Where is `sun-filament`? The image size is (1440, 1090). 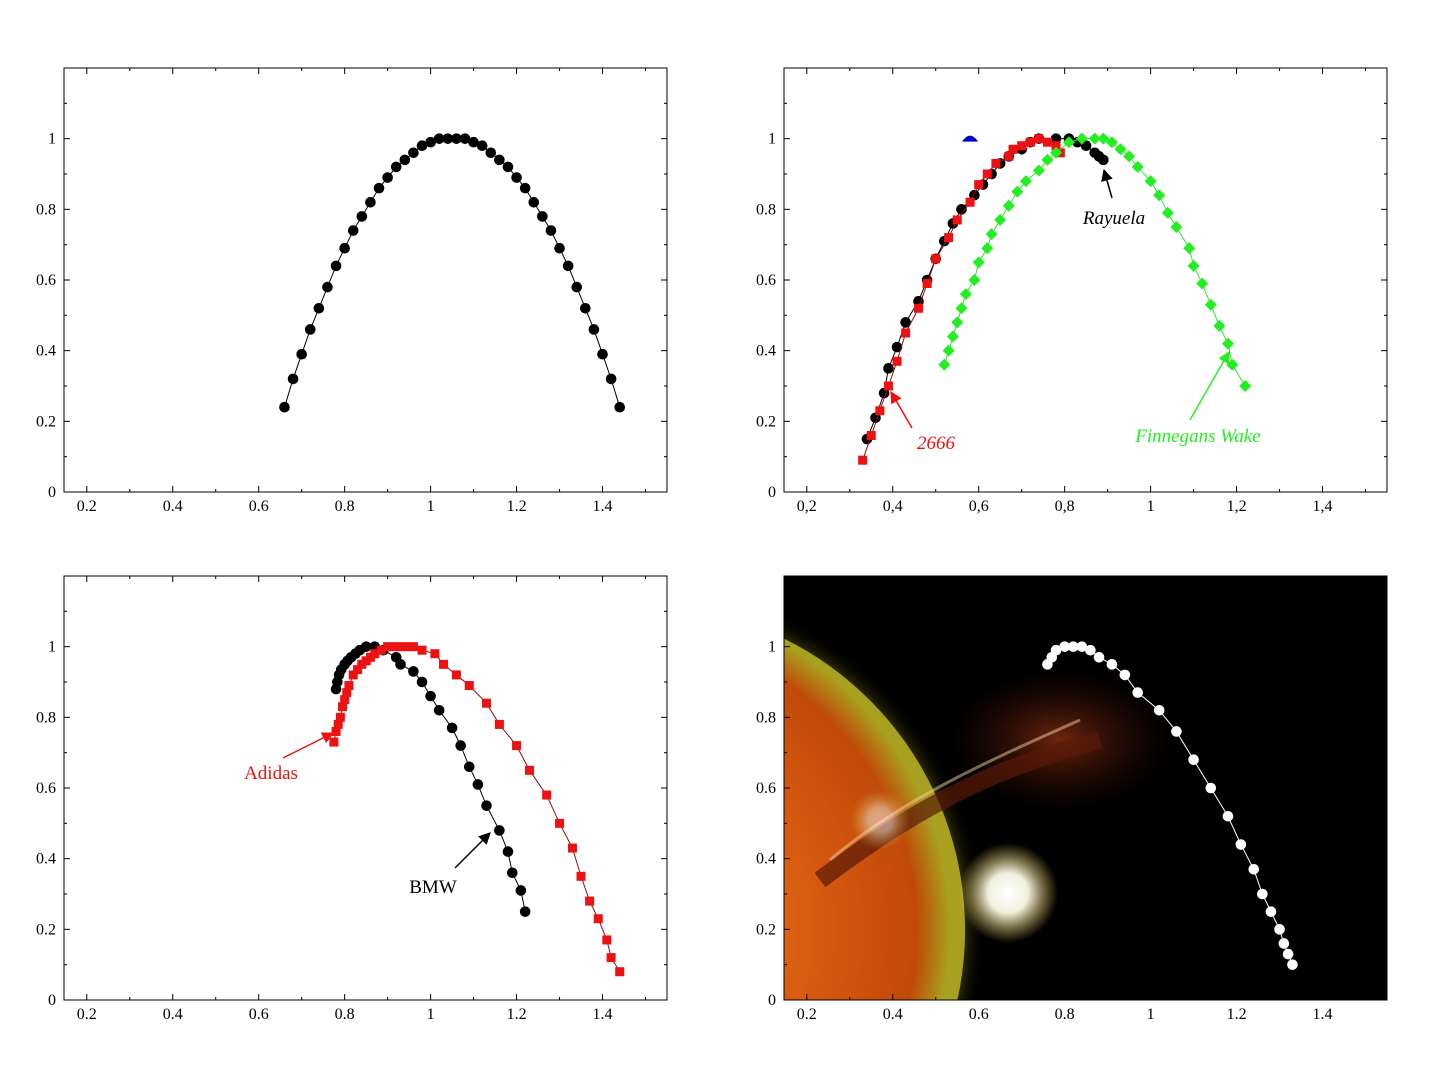
sun-filament is located at coordinates (958, 809).